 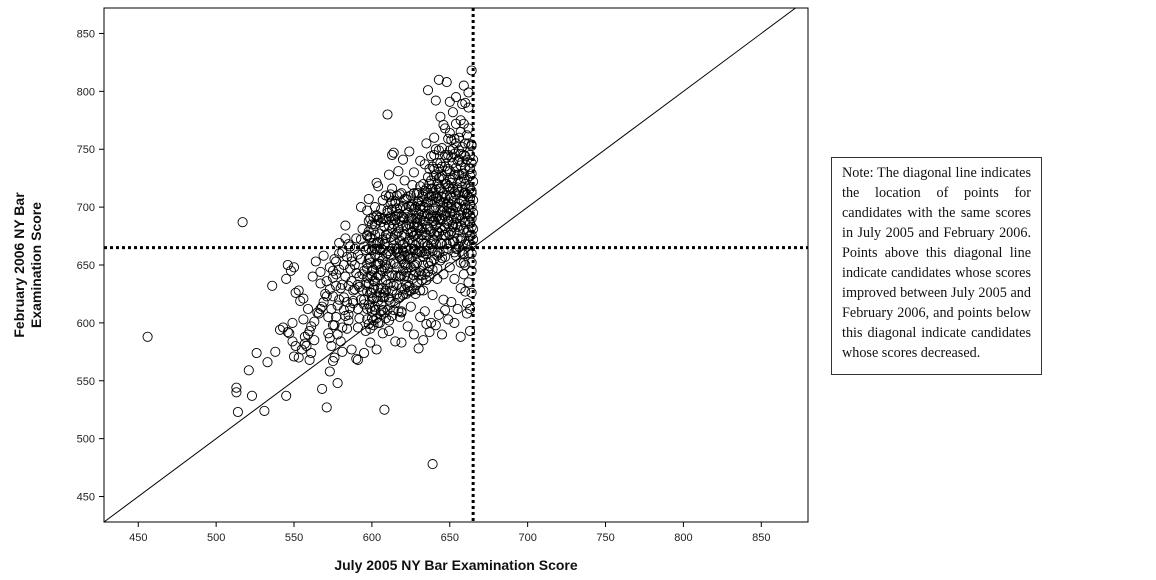 I want to click on y-tick-label: 800, so click(x=86, y=92).